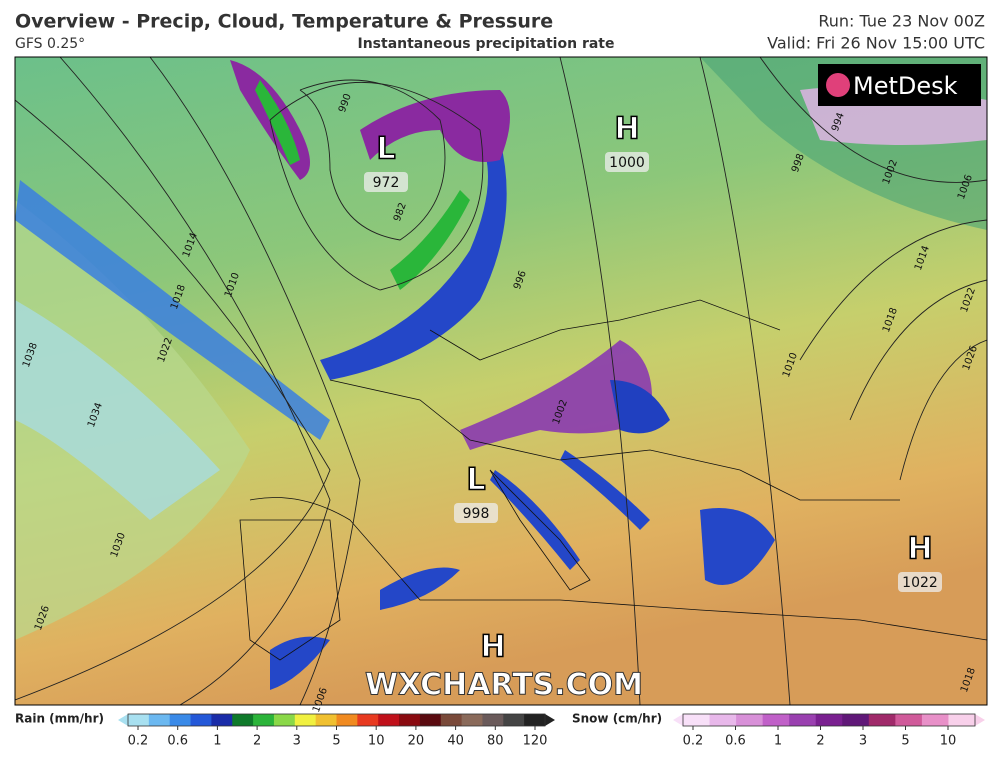  Describe the element at coordinates (336, 741) in the screenshot. I see `rain-tick-label: 5` at that location.